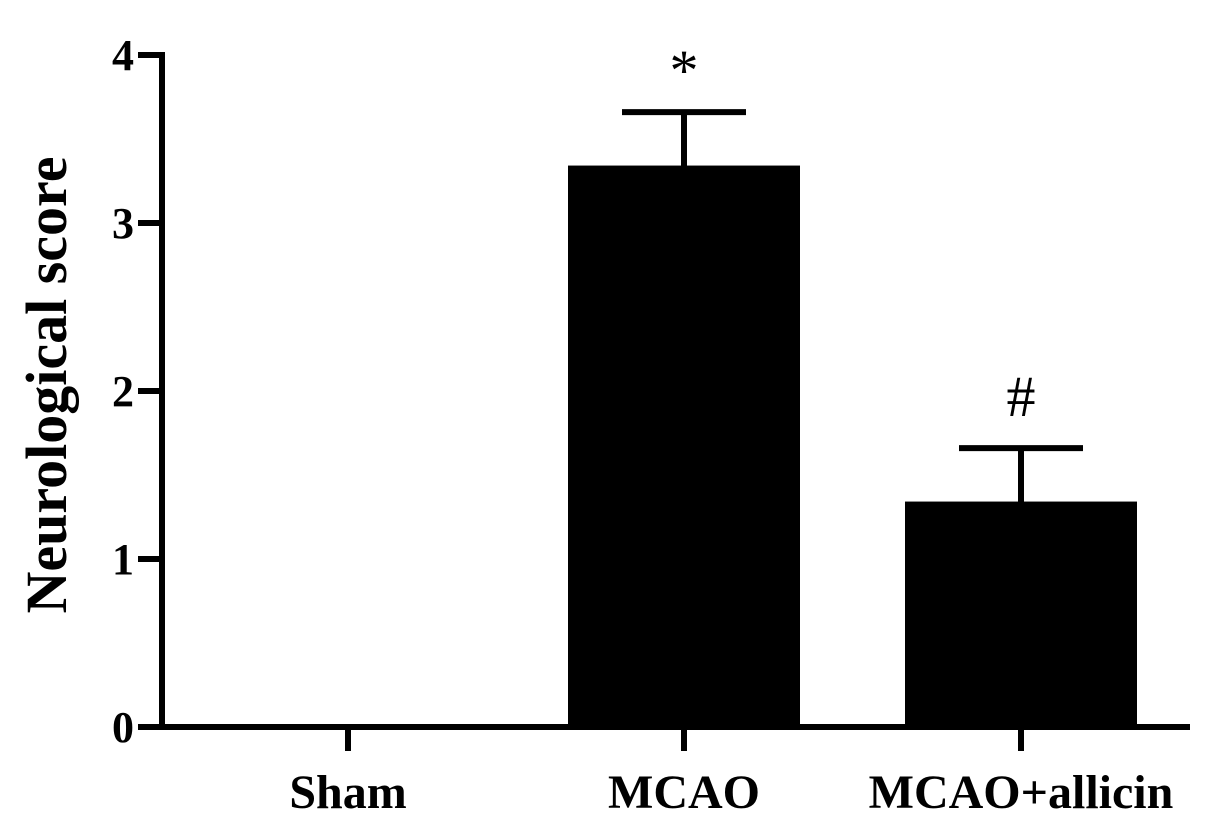 The image size is (1205, 829). Describe the element at coordinates (684, 792) in the screenshot. I see `x-tick-label-mcao: MCAO` at that location.